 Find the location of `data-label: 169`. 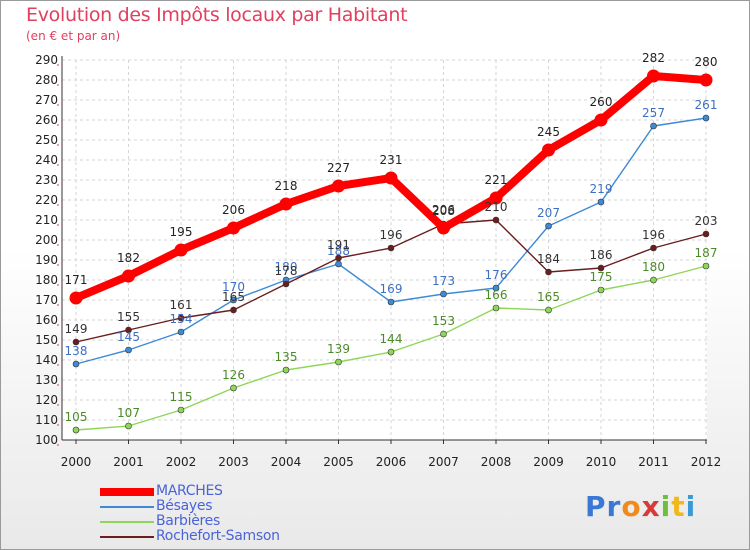

data-label: 169 is located at coordinates (391, 289).